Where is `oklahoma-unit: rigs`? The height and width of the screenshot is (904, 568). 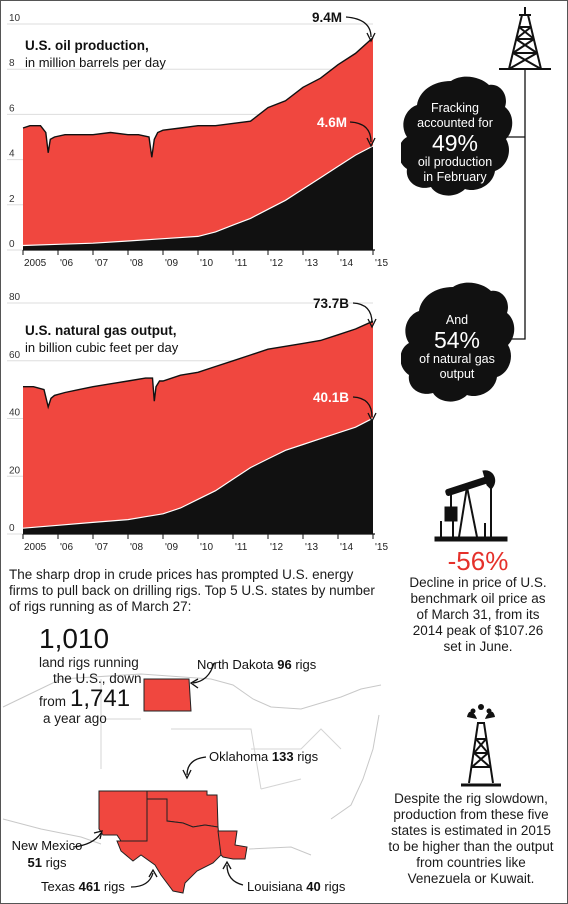 oklahoma-unit: rigs is located at coordinates (308, 756).